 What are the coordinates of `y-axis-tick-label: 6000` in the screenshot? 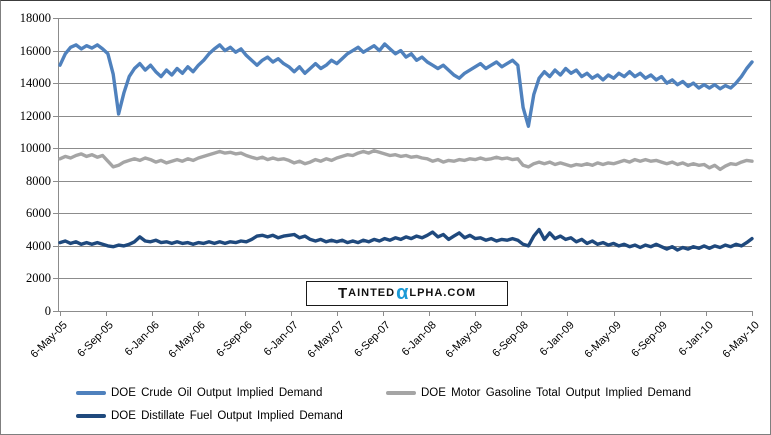 It's located at (38, 213).